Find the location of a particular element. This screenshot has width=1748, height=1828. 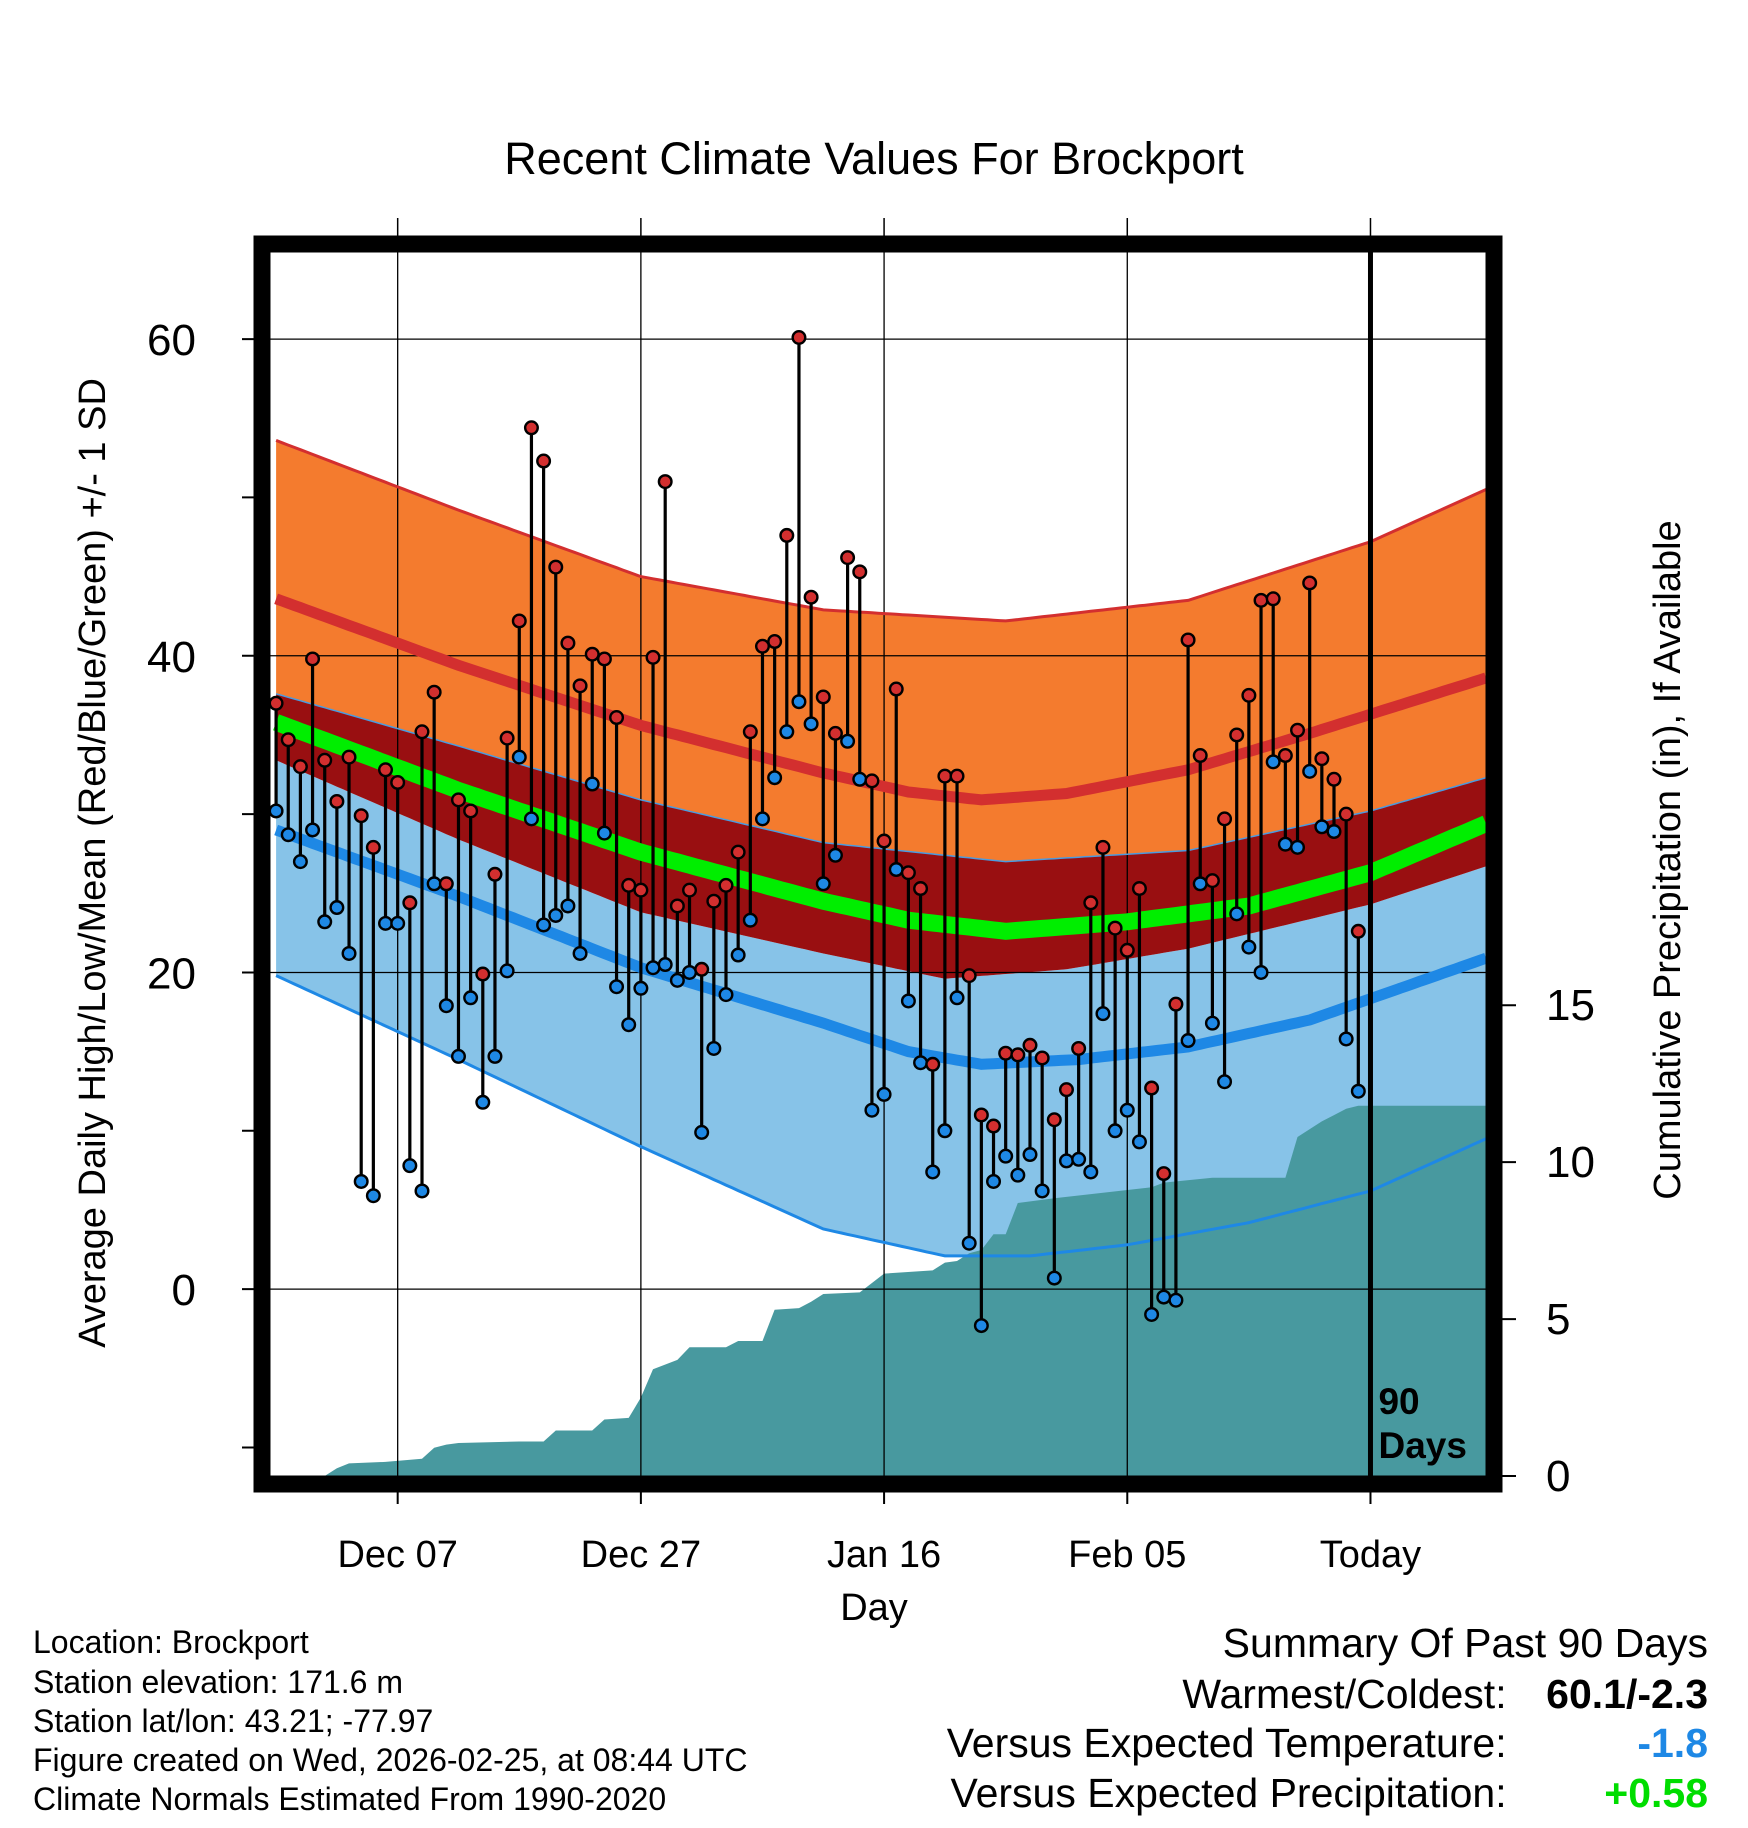

y-tick-label: 20 is located at coordinates (171, 973).